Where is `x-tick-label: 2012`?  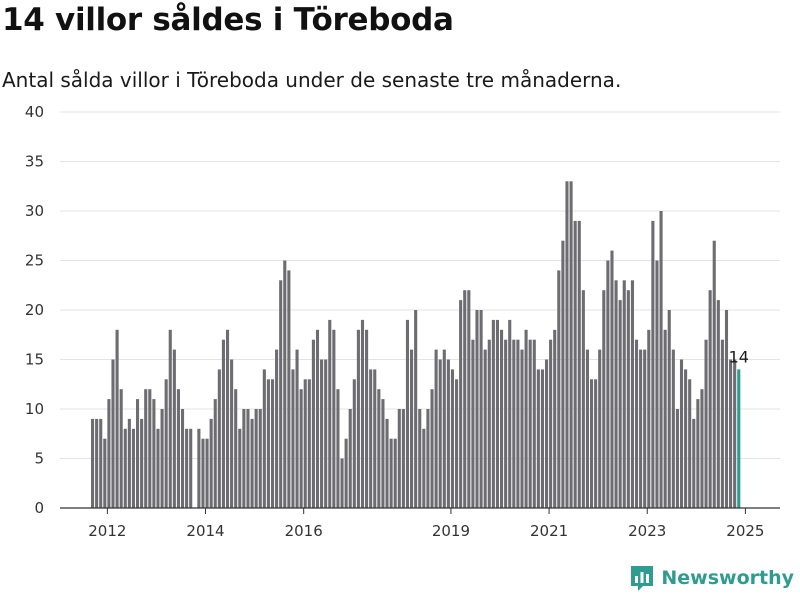 x-tick-label: 2012 is located at coordinates (107, 531).